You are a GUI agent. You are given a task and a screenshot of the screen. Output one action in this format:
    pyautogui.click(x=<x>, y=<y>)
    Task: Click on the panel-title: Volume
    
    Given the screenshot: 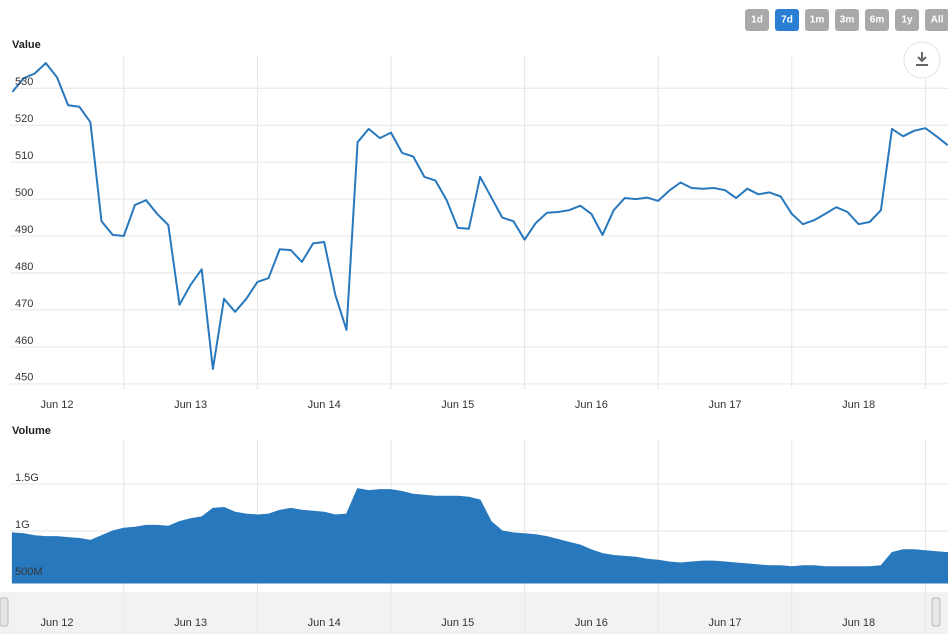 What is the action you would take?
    pyautogui.click(x=31, y=431)
    